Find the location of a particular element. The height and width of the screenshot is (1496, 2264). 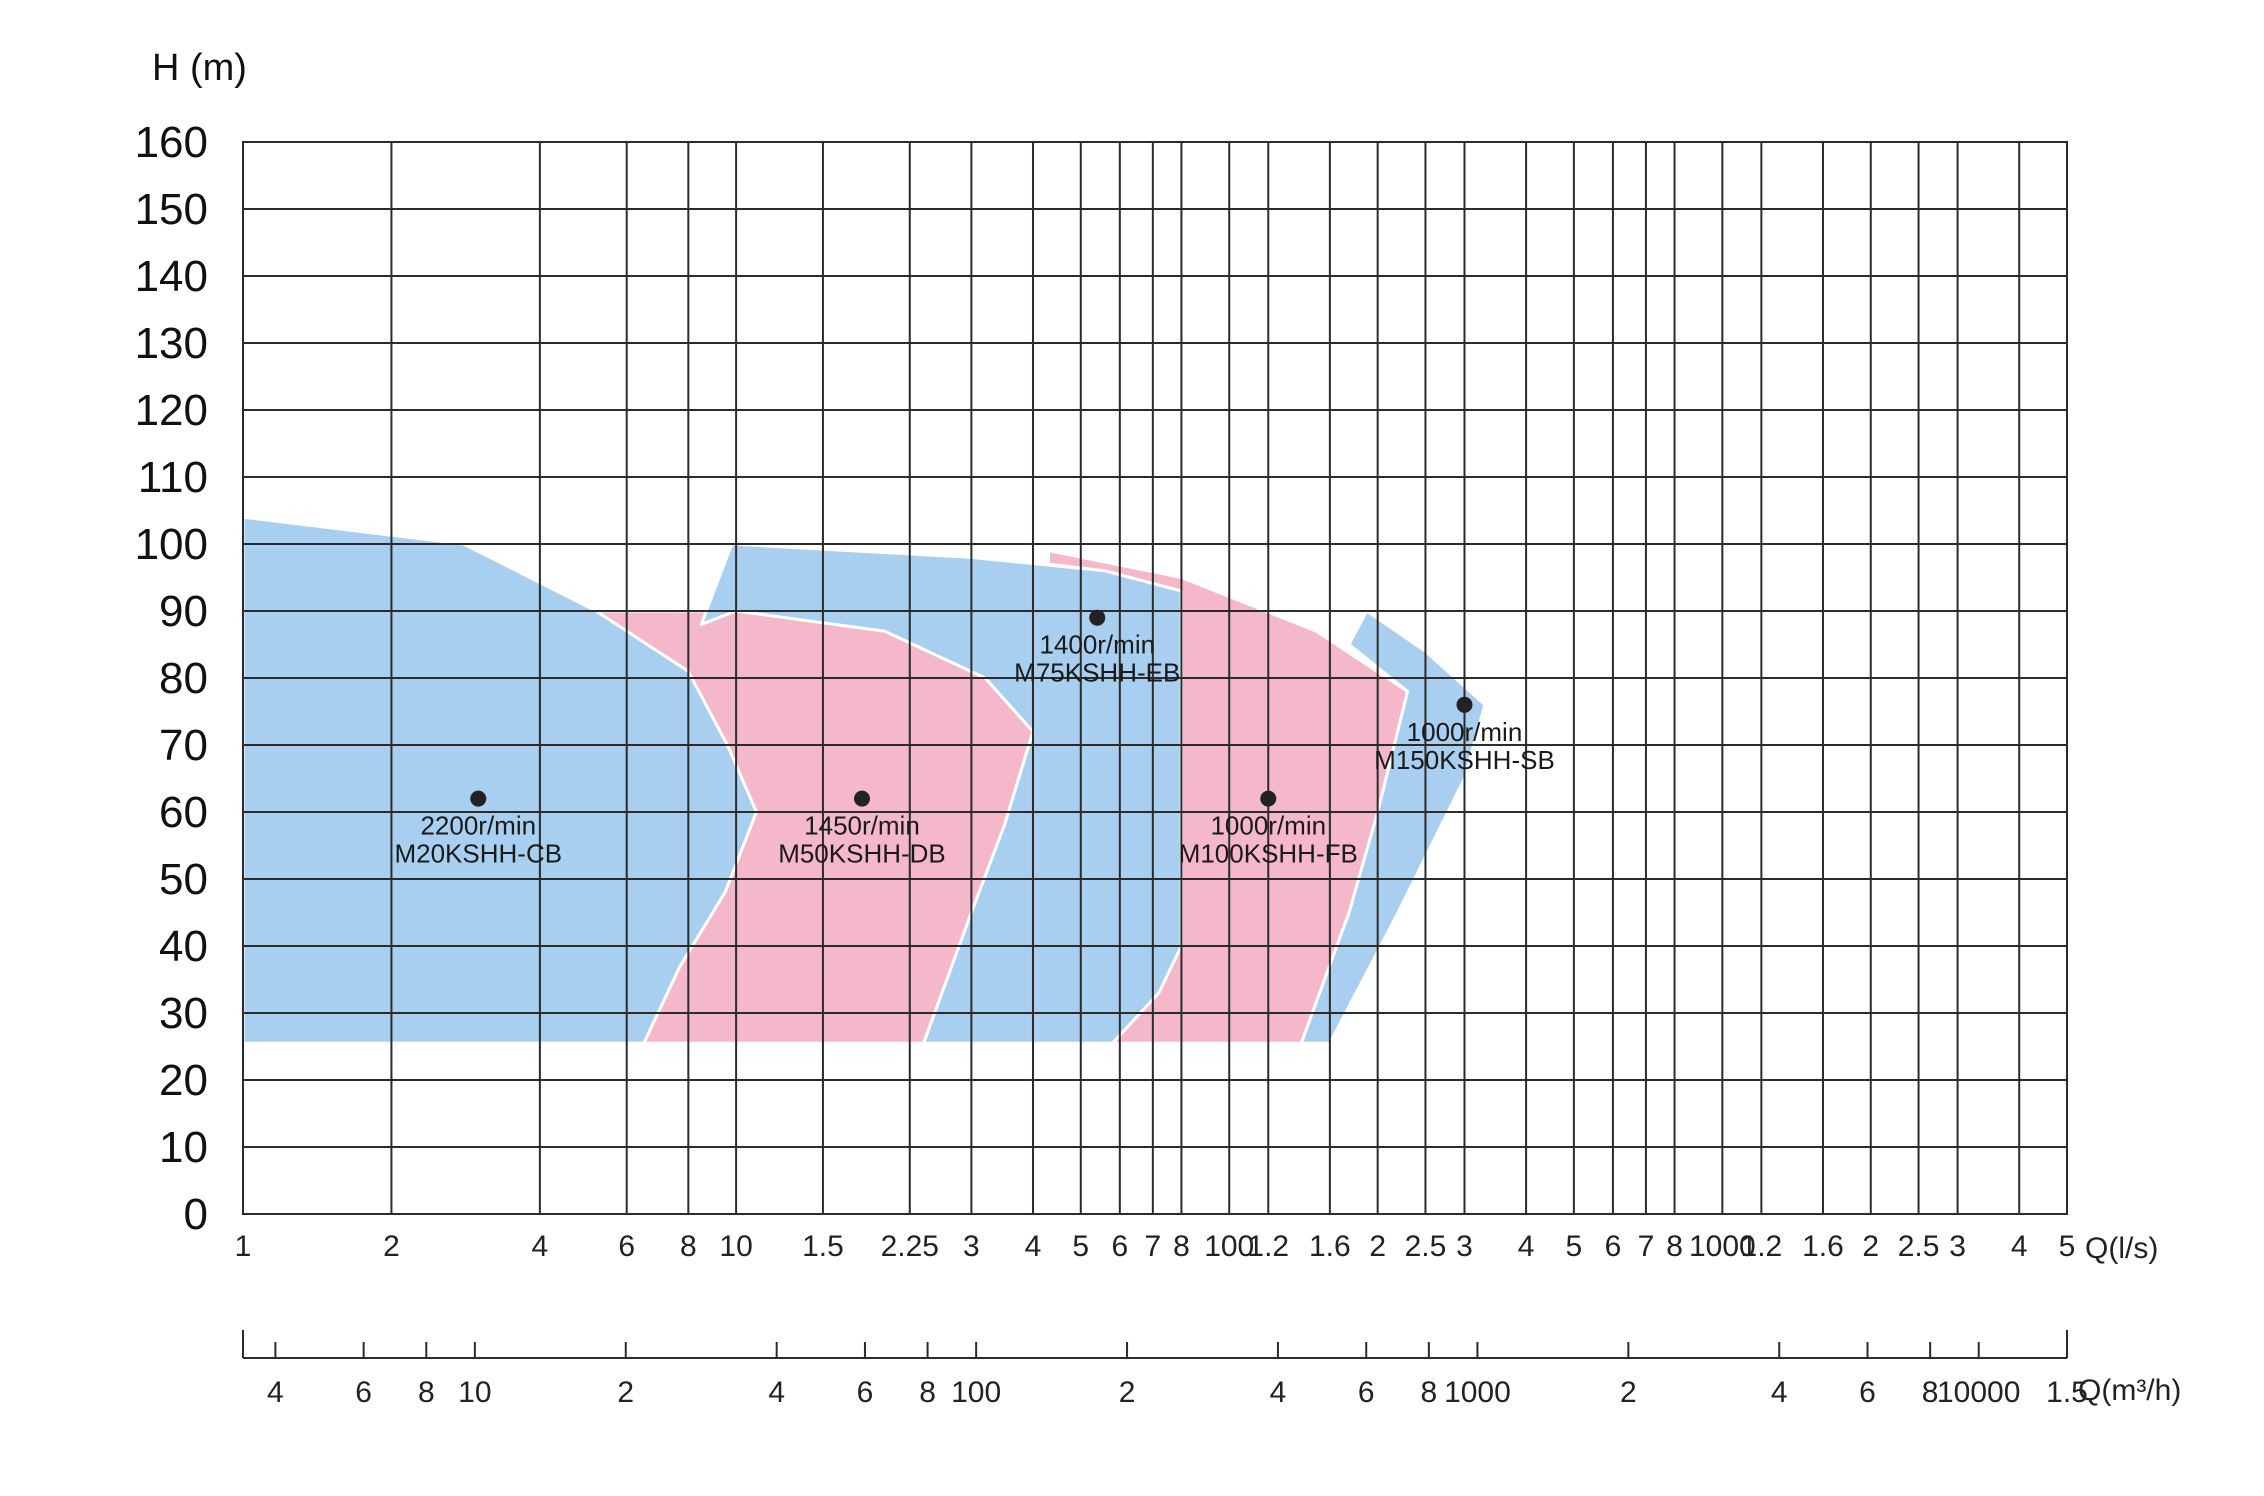

x-flow-tick-label: 100 is located at coordinates (1229, 1246).